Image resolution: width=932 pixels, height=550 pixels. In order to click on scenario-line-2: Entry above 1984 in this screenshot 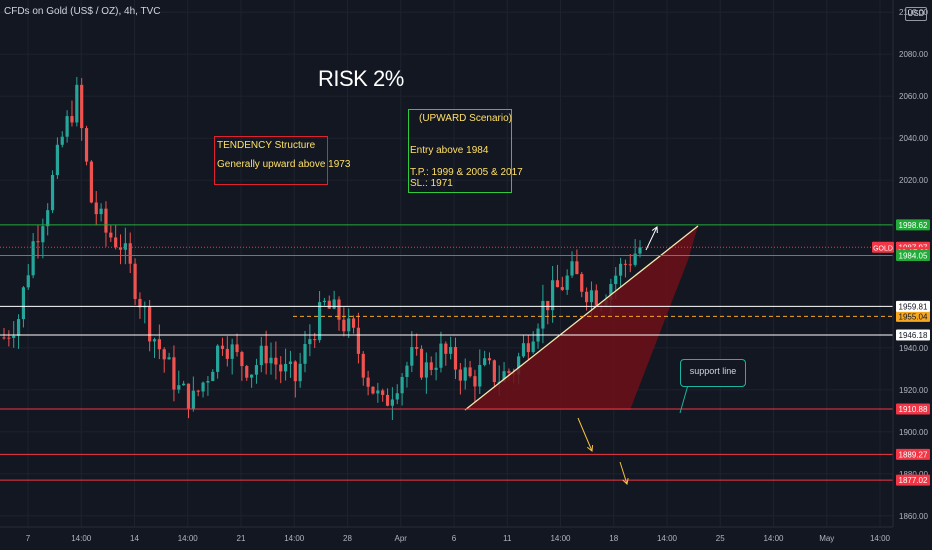, I will do `click(449, 150)`.